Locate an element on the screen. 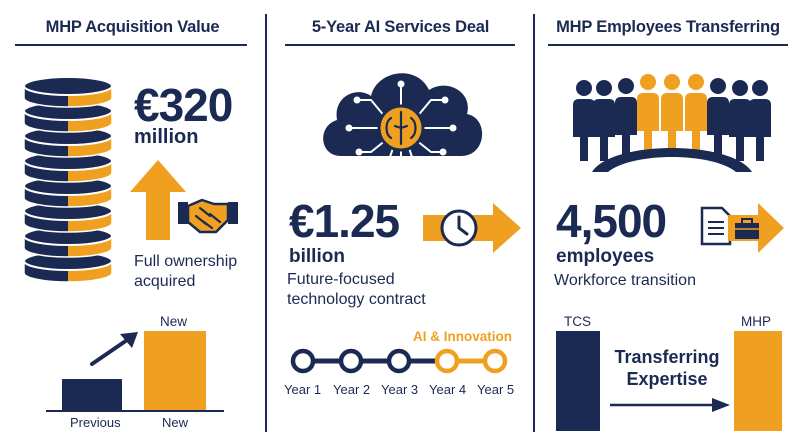  mhp-bar is located at coordinates (758, 381).